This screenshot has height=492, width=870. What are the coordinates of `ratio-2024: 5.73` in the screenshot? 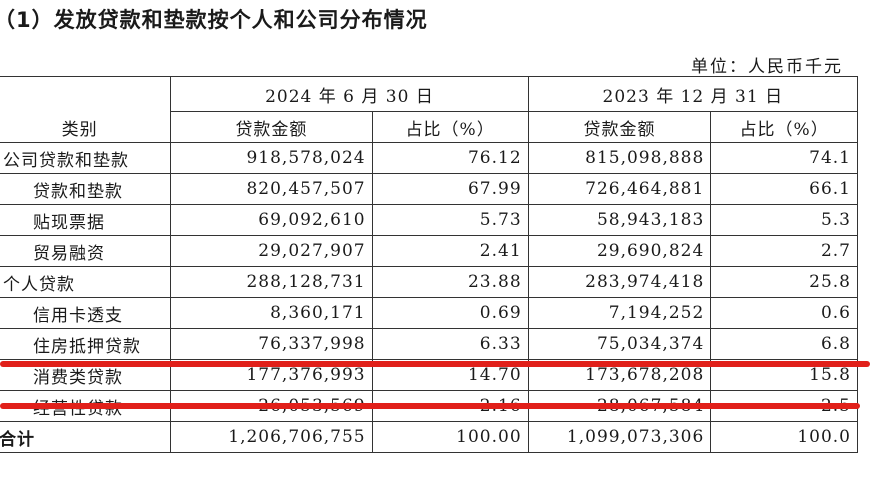 It's located at (450, 220).